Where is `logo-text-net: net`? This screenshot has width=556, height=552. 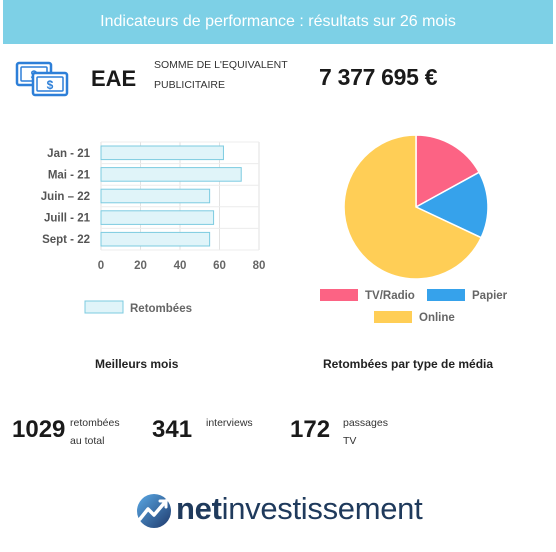
logo-text-net: net is located at coordinates (199, 508).